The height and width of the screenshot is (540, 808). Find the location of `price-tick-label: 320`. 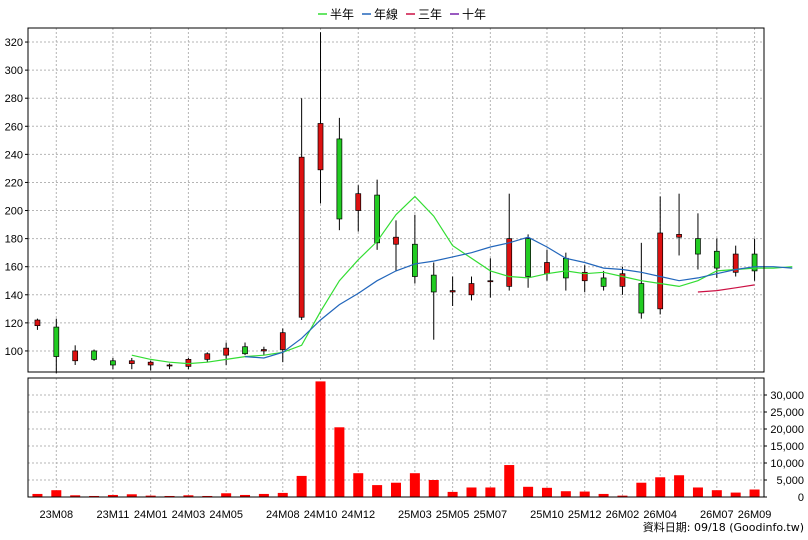

price-tick-label: 320 is located at coordinates (14, 43).